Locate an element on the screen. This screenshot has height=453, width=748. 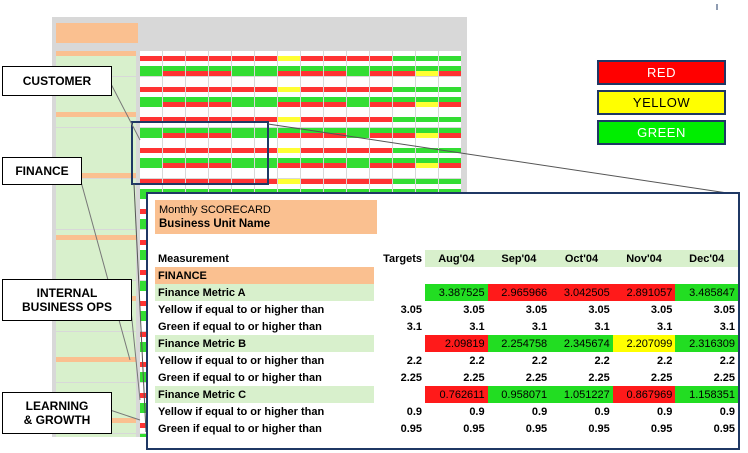
label-finance: FINANCE is located at coordinates (42, 171).